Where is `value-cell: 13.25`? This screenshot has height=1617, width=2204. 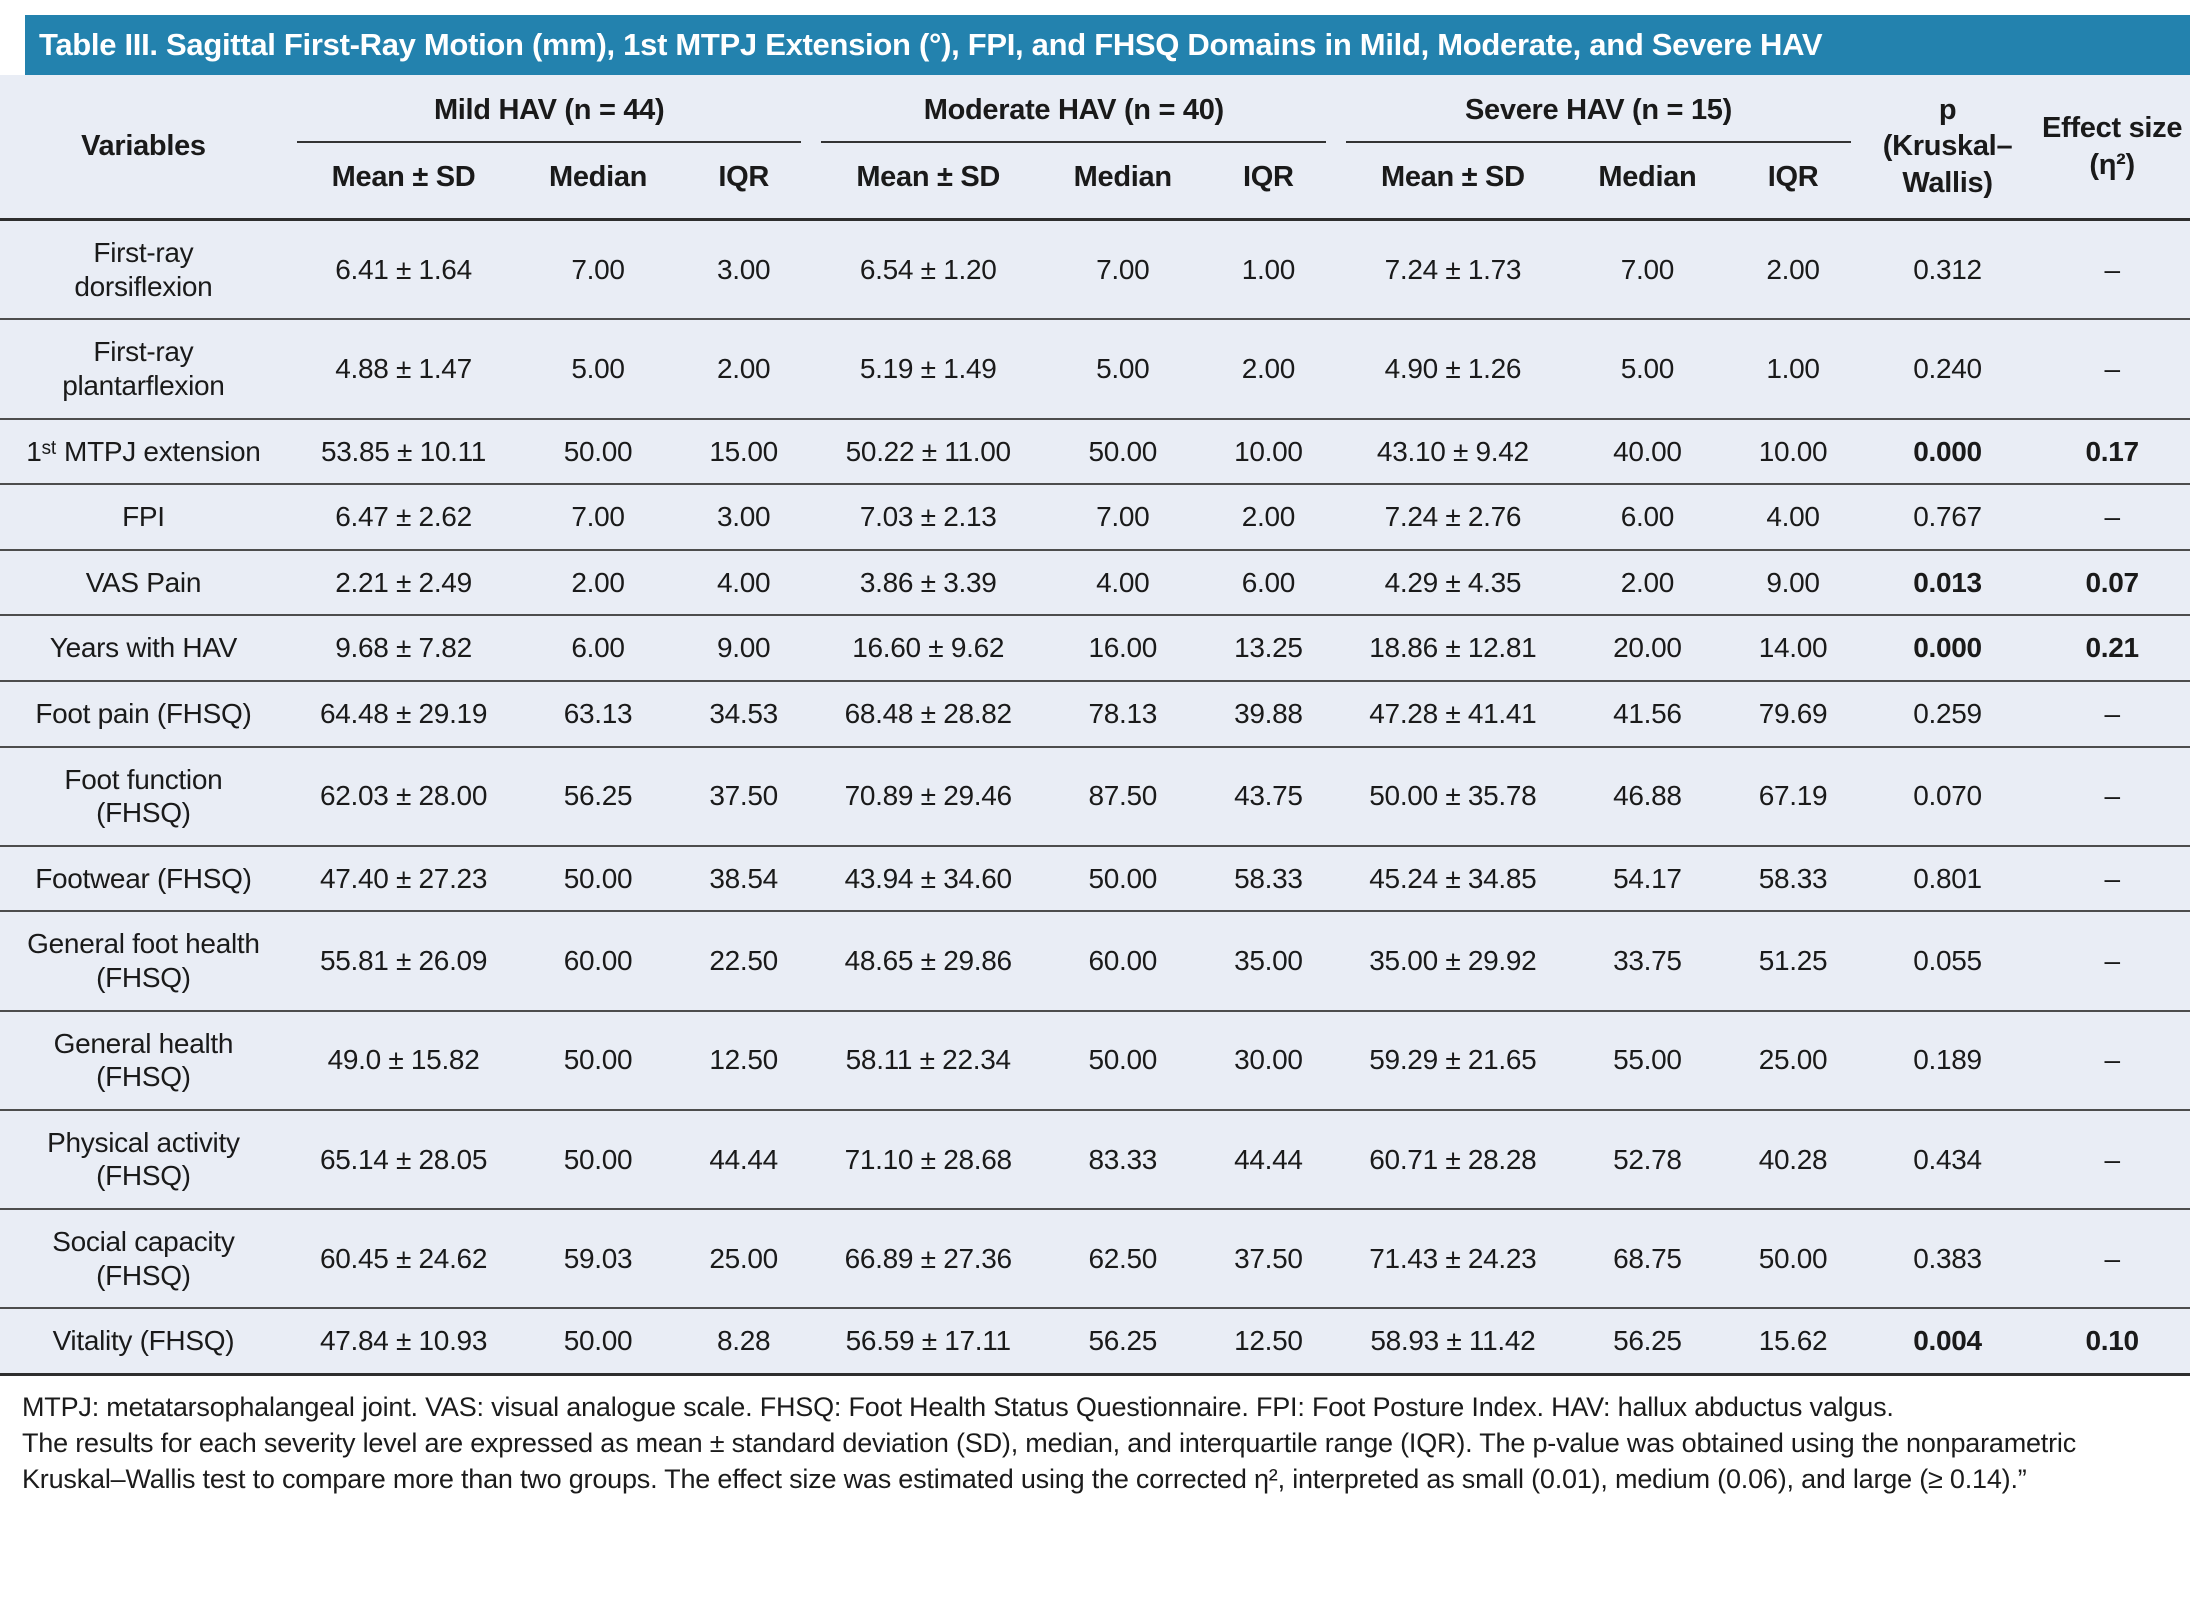 value-cell: 13.25 is located at coordinates (1268, 648).